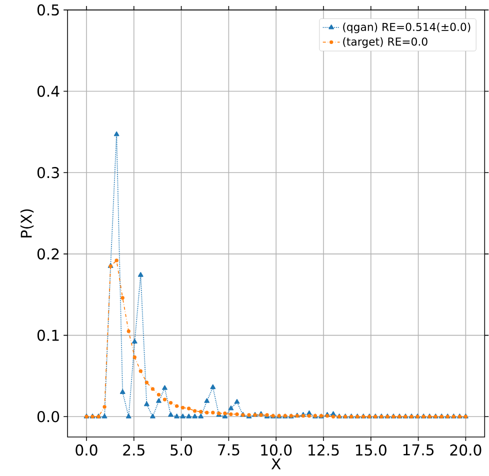 The height and width of the screenshot is (476, 489). Describe the element at coordinates (48, 254) in the screenshot. I see `y-tick-label: 0.2` at that location.